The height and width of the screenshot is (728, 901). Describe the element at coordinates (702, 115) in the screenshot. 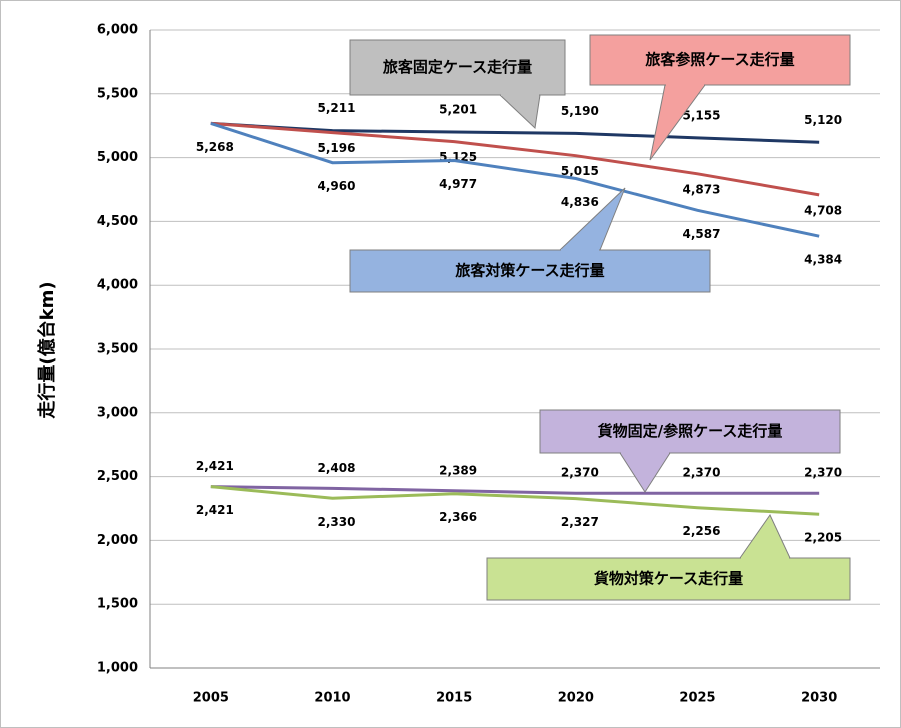

I see `data-label: 5,155` at that location.